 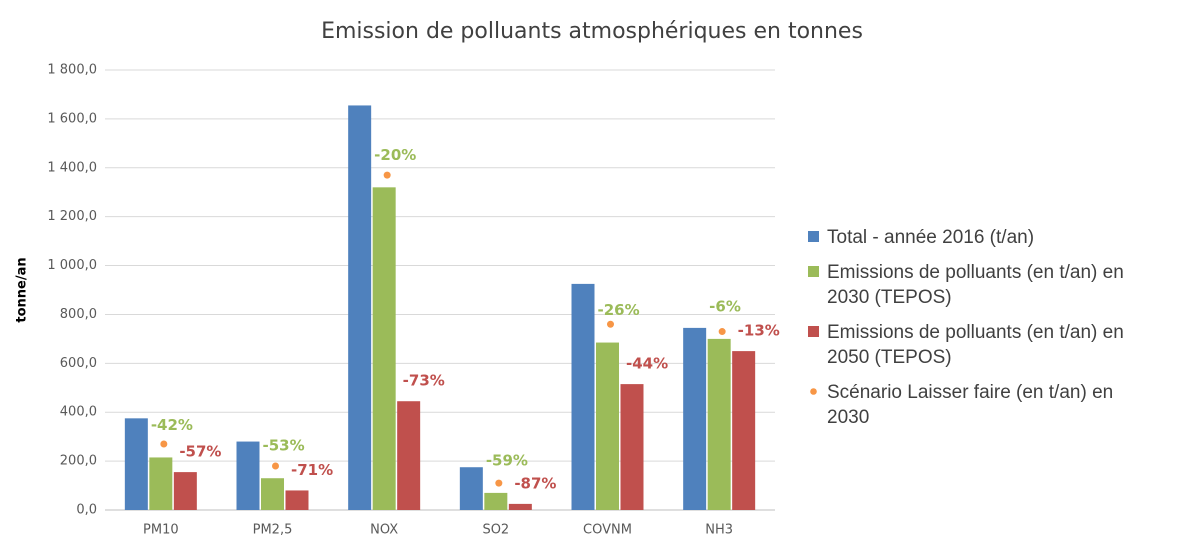 I want to click on legend-label: Total - année 2016 (t/an), so click(x=931, y=237).